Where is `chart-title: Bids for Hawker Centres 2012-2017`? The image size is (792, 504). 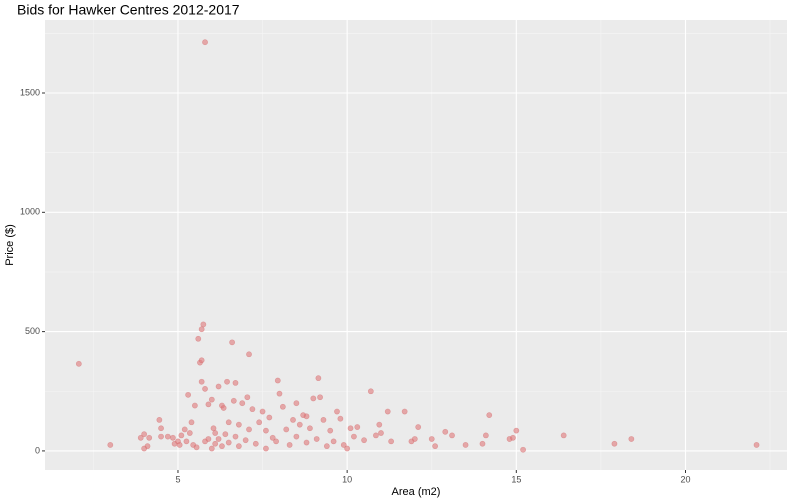
chart-title: Bids for Hawker Centres 2012-2017 is located at coordinates (128, 10).